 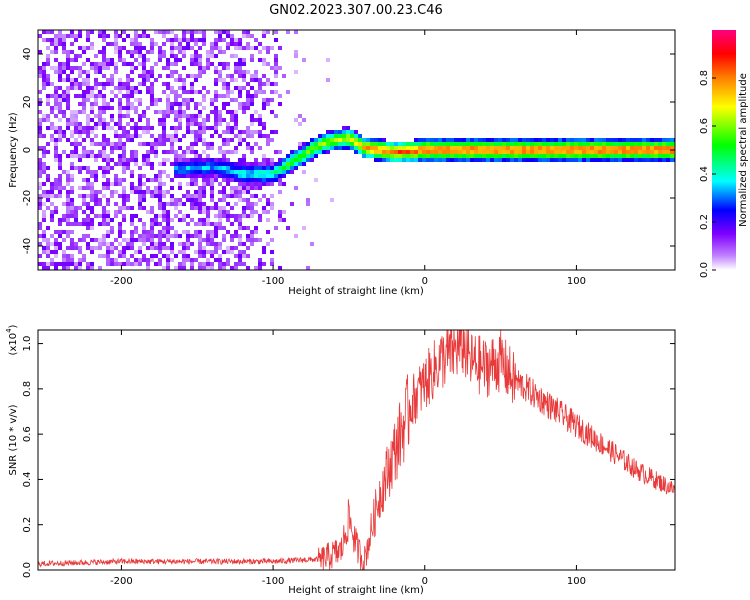 What do you see at coordinates (425, 581) in the screenshot?
I see `x-tick-label: 0` at bounding box center [425, 581].